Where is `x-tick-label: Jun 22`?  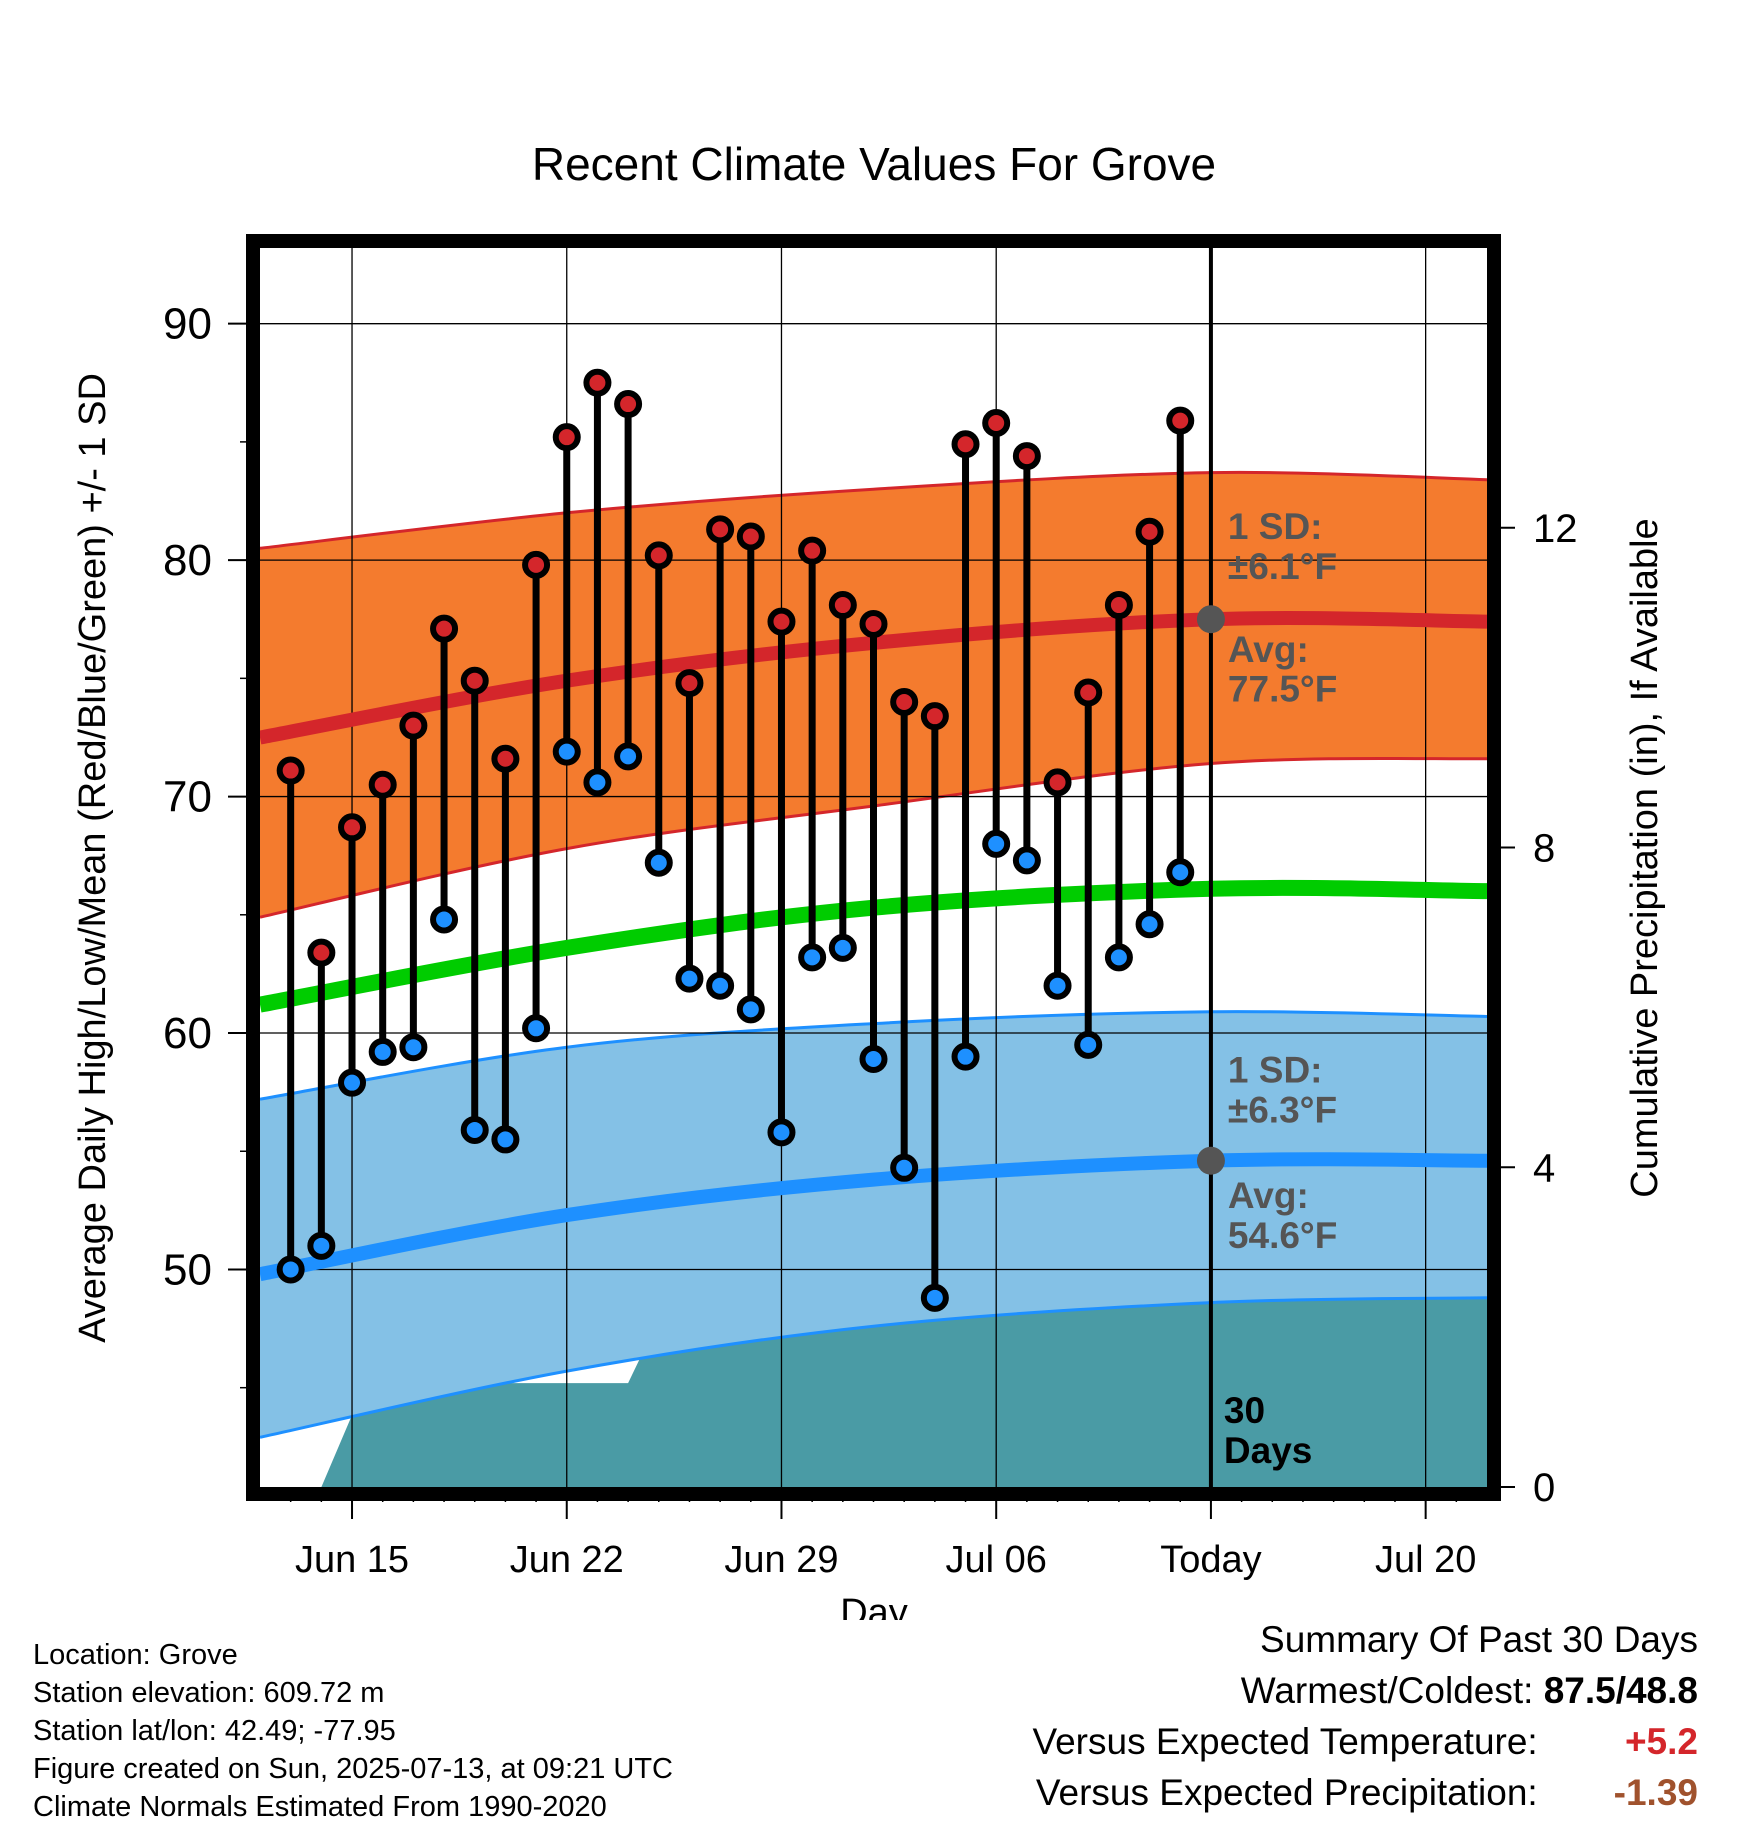
x-tick-label: Jun 22 is located at coordinates (567, 1560).